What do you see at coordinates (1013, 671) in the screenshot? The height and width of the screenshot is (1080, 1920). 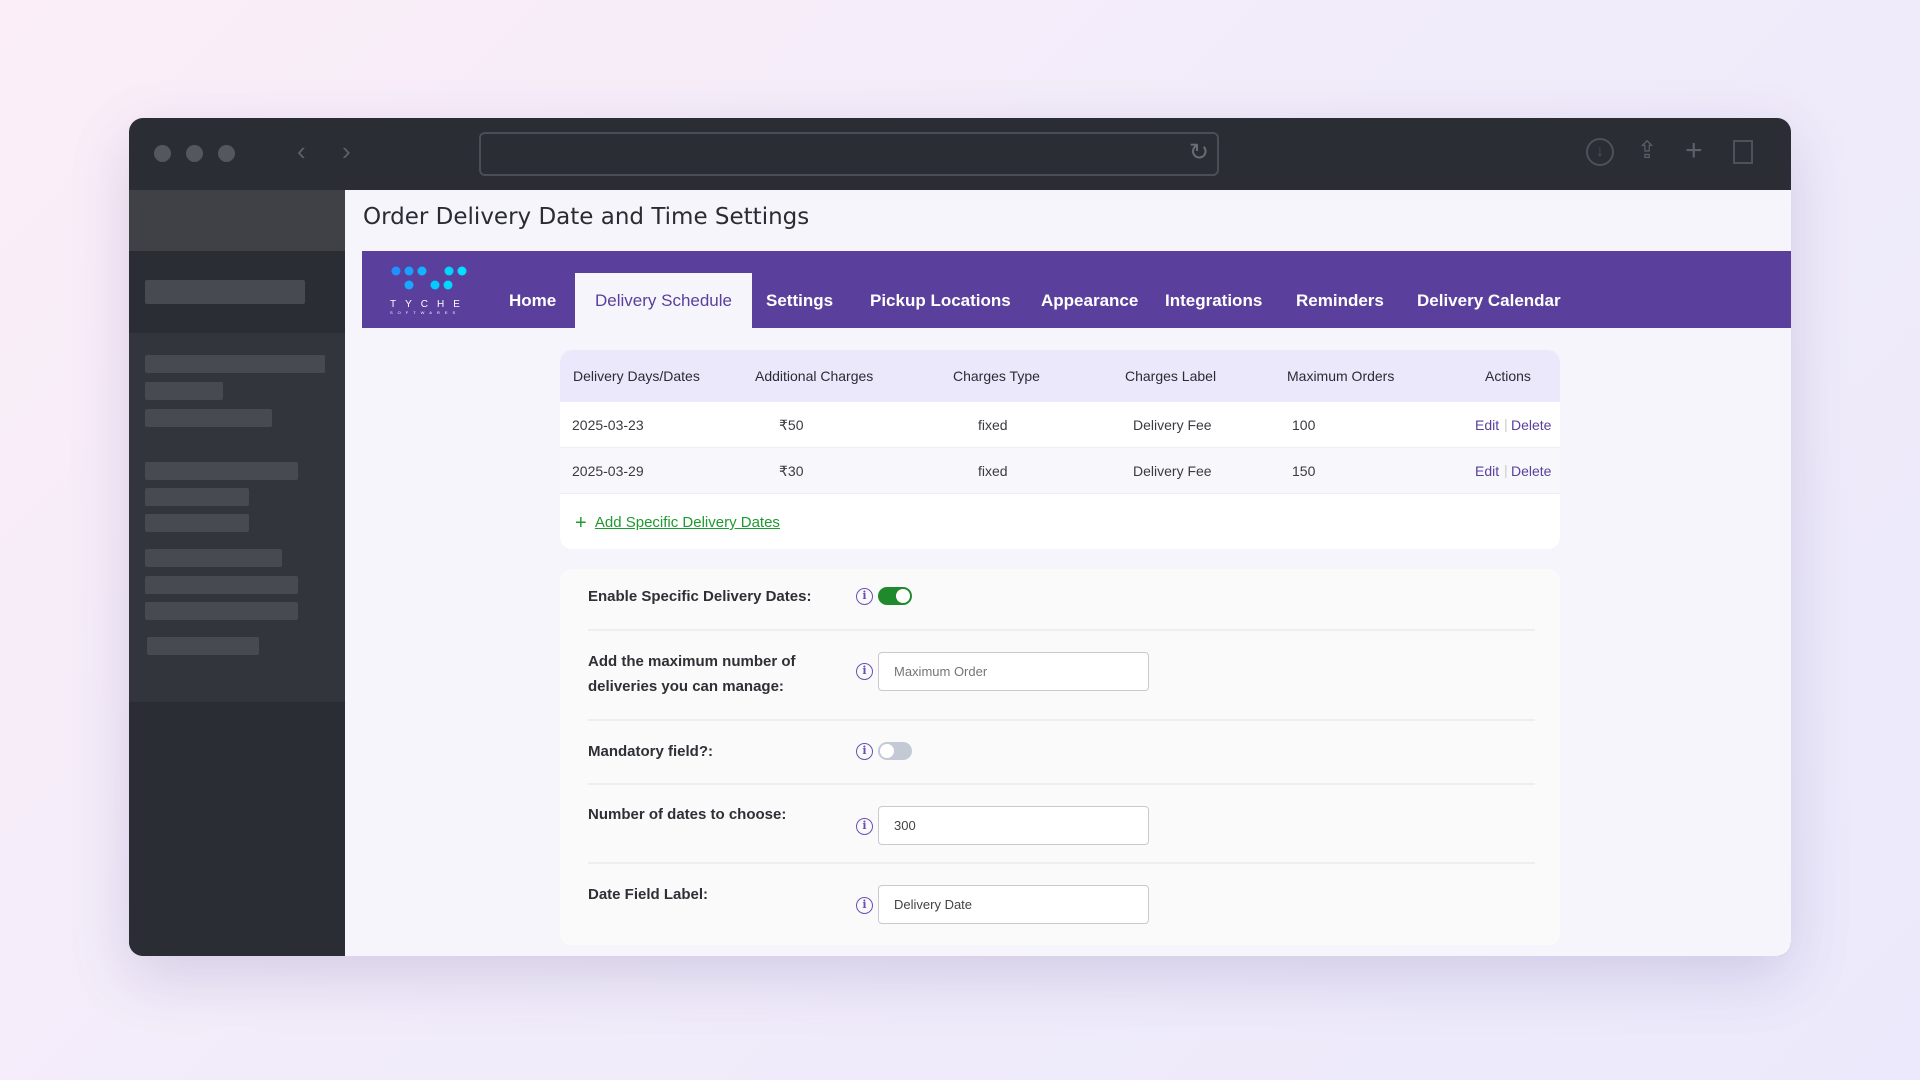 I see `max-order-input` at bounding box center [1013, 671].